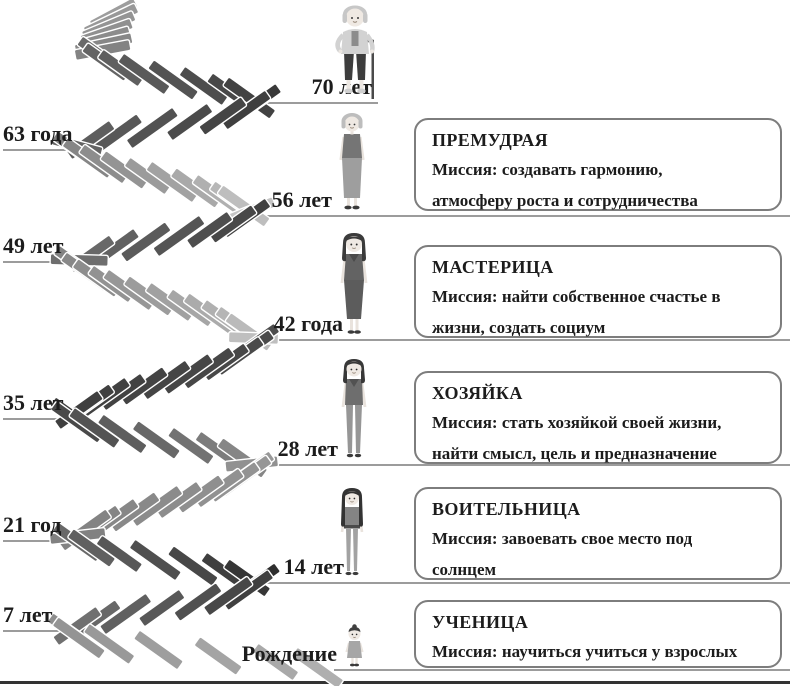 This screenshot has height=686, width=790. I want to click on age-label-21: 21 год, so click(32, 524).